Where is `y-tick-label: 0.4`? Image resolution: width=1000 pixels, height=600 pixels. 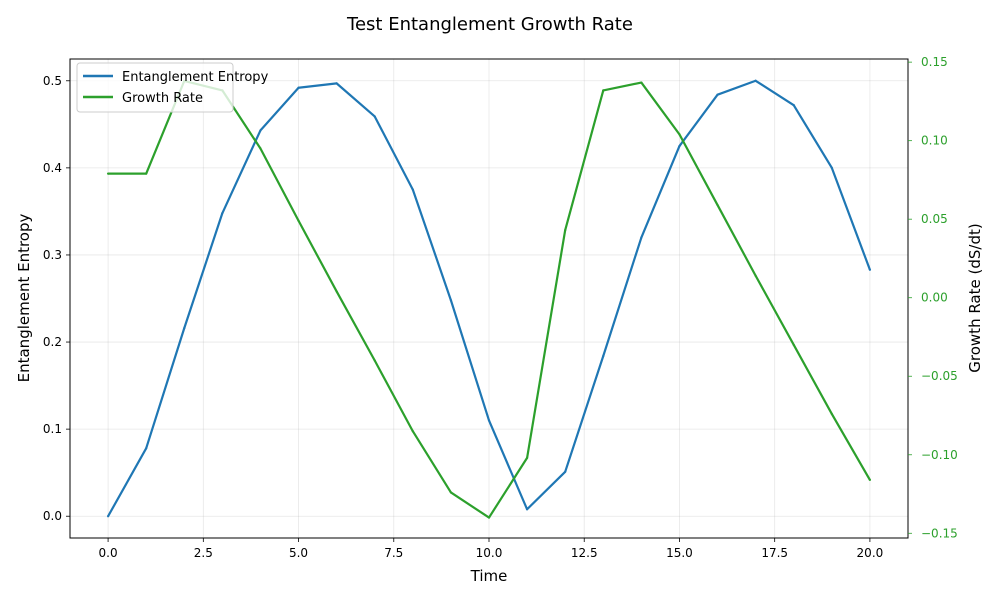 y-tick-label: 0.4 is located at coordinates (52, 168).